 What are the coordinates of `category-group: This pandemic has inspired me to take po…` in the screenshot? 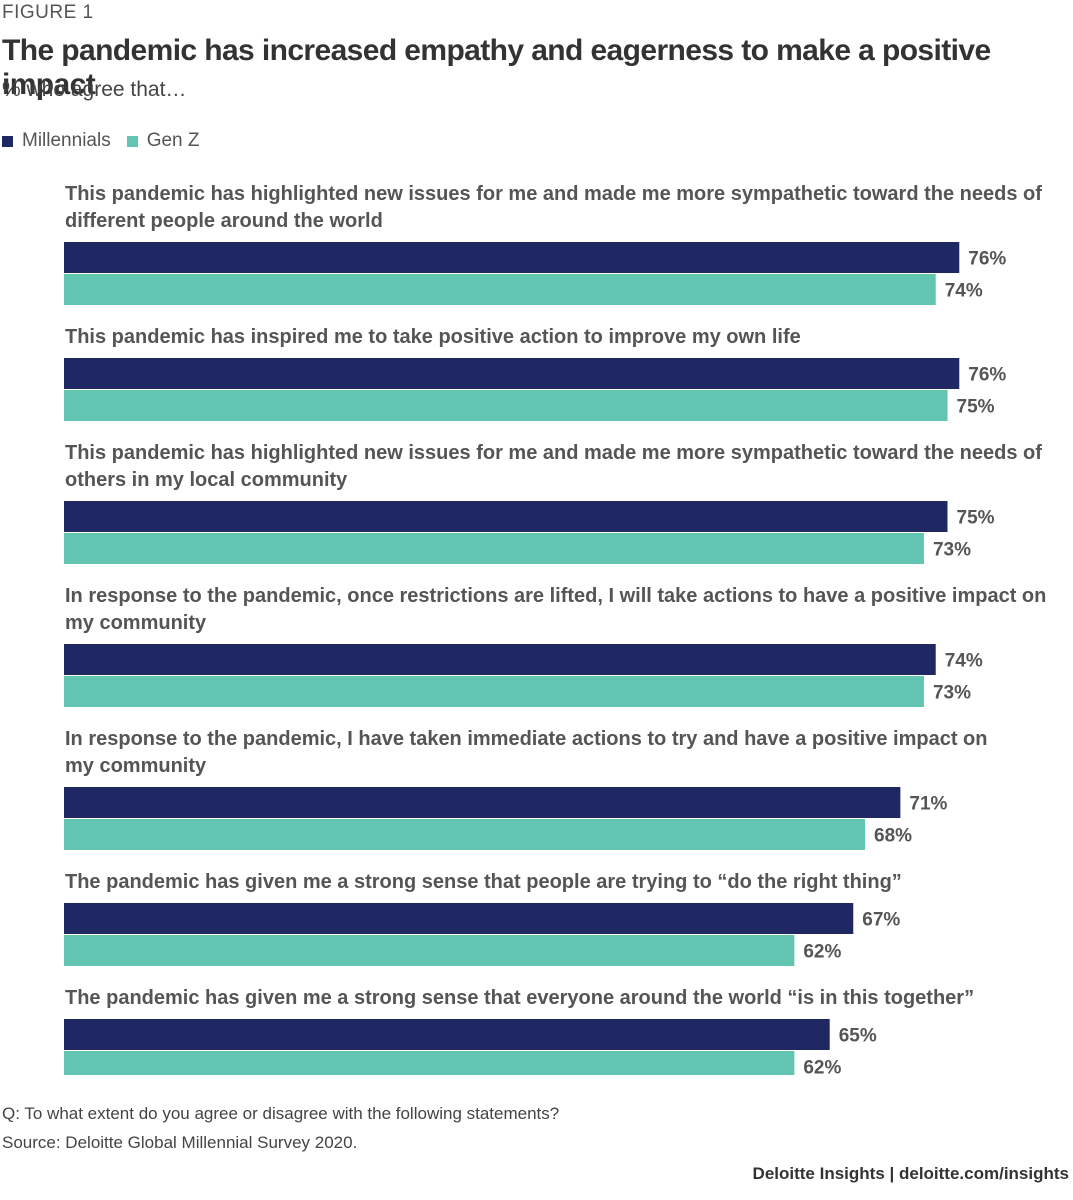 It's located at (535, 373).